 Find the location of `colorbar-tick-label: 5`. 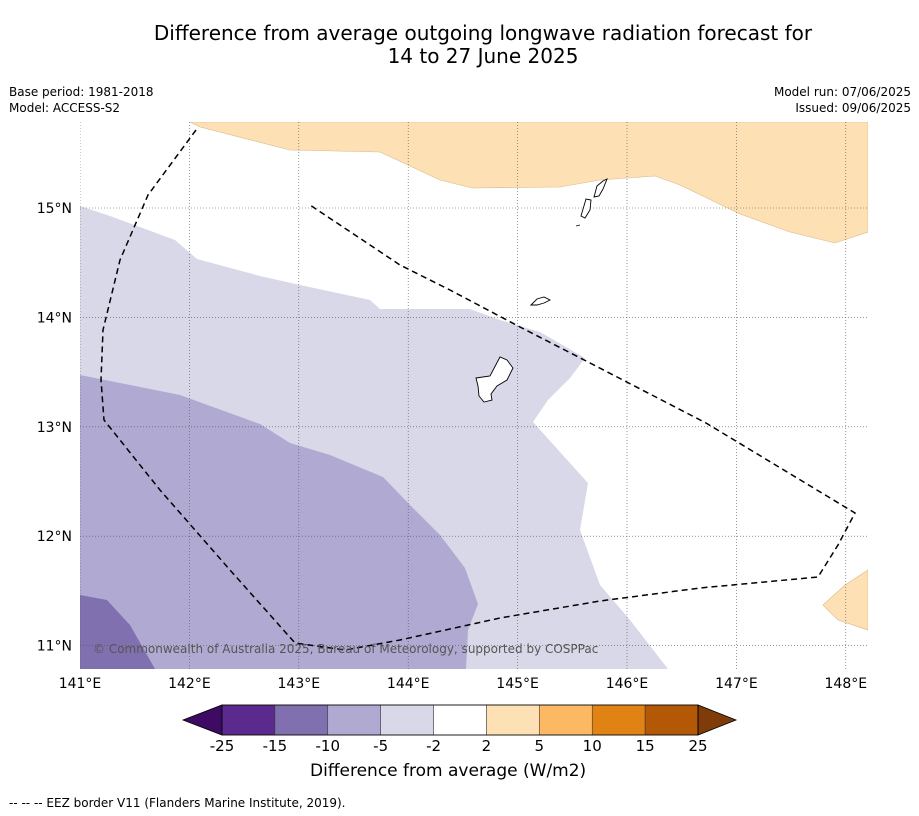

colorbar-tick-label: 5 is located at coordinates (540, 746).